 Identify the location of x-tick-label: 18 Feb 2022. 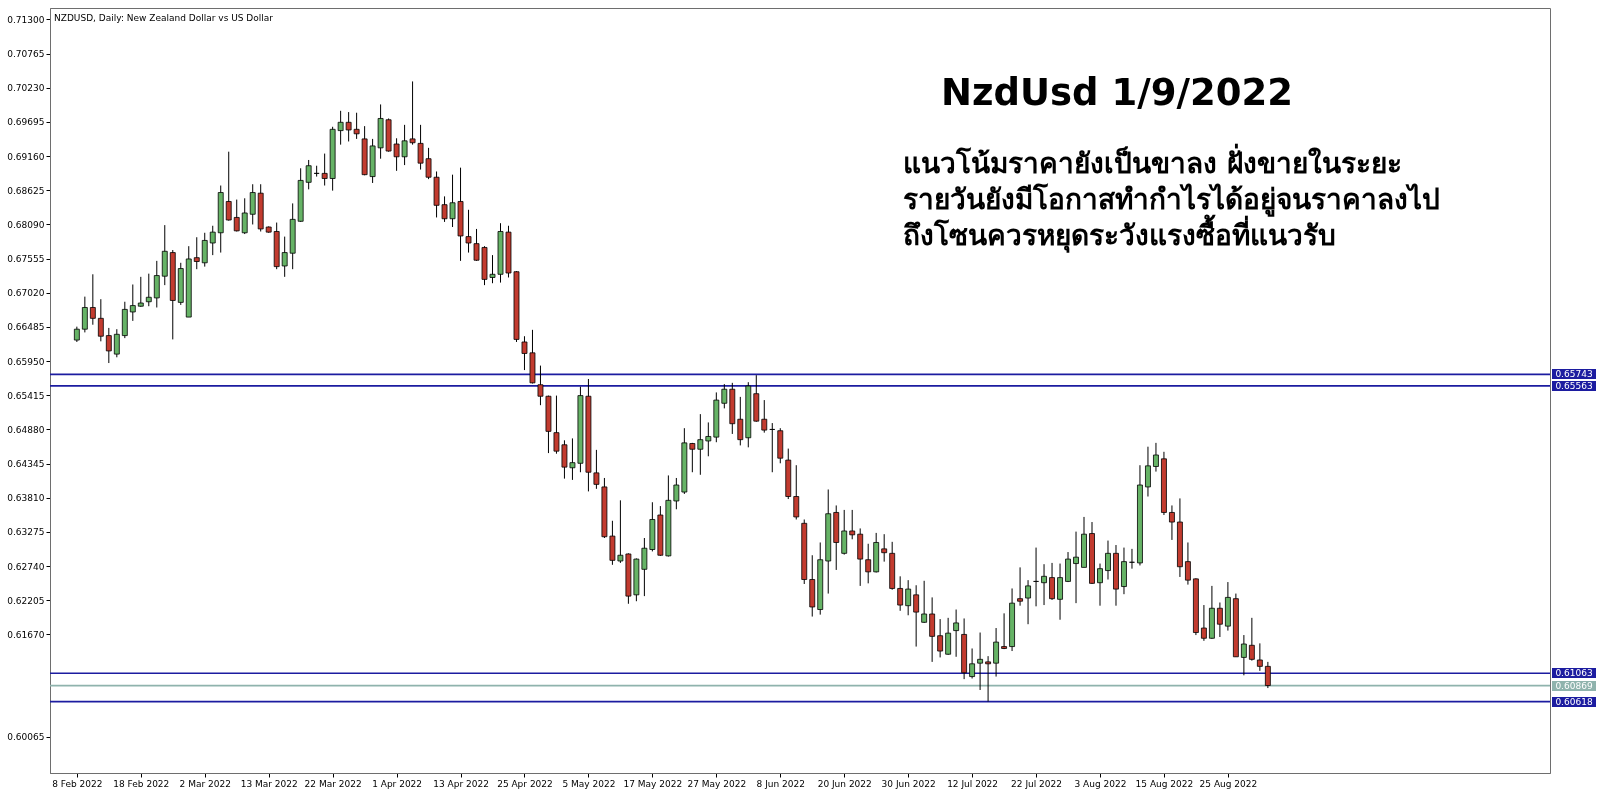
(141, 783).